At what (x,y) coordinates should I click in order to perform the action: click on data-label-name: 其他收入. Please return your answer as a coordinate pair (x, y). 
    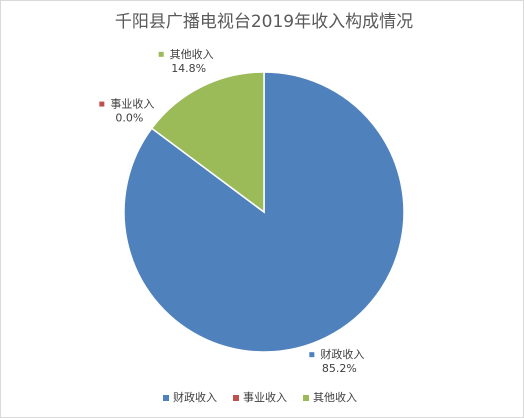
    Looking at the image, I should click on (192, 54).